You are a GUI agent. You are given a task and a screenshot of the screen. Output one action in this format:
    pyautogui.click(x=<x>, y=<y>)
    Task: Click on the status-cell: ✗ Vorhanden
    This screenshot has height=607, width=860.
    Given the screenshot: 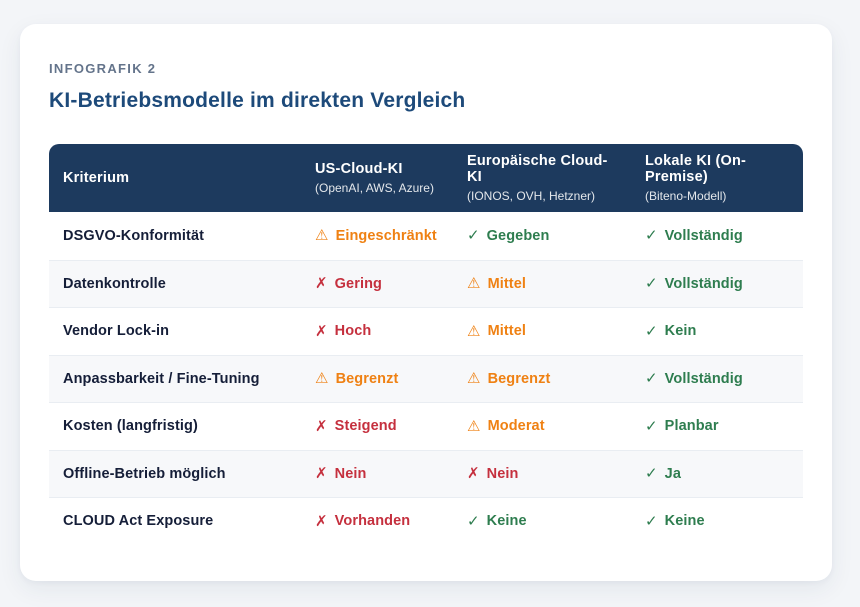 What is the action you would take?
    pyautogui.click(x=377, y=521)
    